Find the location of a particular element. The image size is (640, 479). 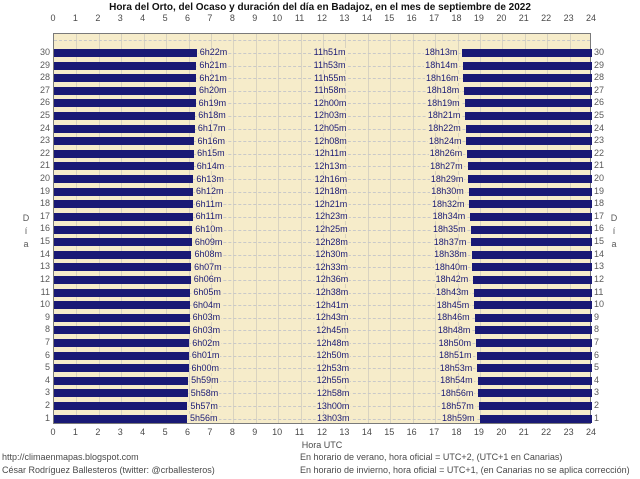

x-tick-label: 20 is located at coordinates (501, 432).